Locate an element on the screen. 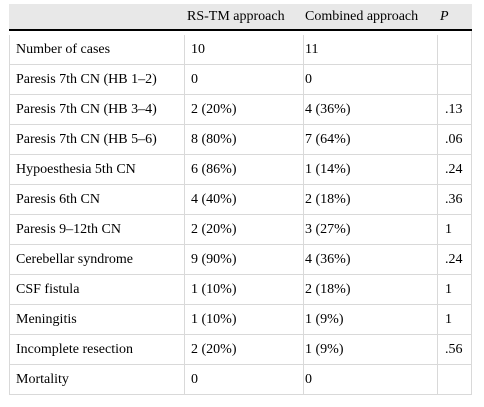  table-row: Paresis 9–12th CN 2 (20%) 3 (27%) 1 is located at coordinates (240, 230).